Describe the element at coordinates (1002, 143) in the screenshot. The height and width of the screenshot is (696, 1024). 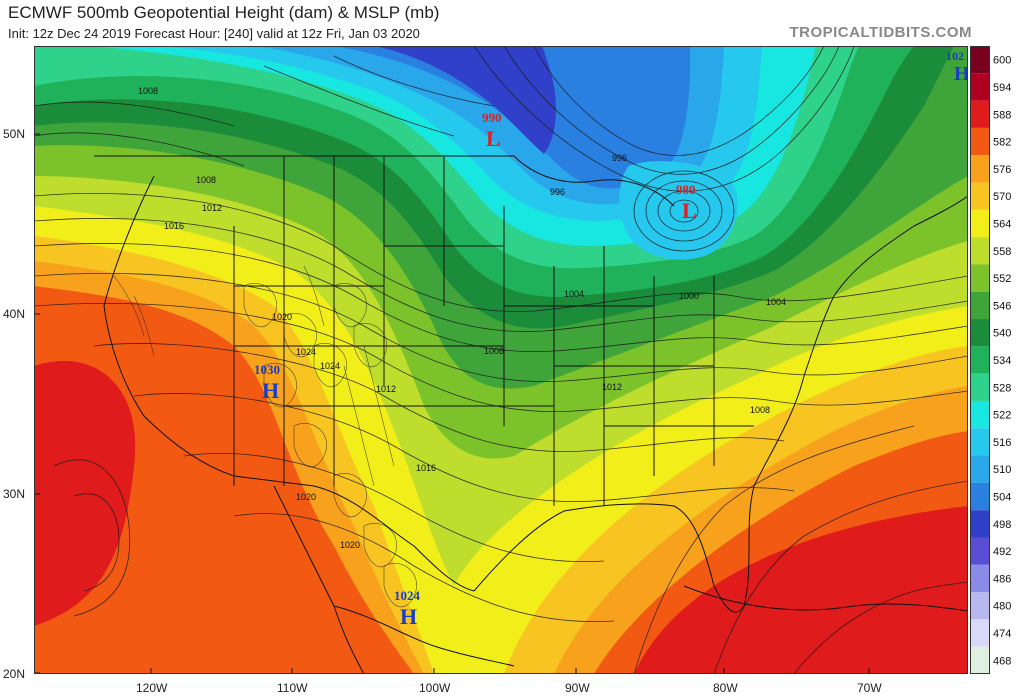
I see `colorbar-label: 582` at that location.